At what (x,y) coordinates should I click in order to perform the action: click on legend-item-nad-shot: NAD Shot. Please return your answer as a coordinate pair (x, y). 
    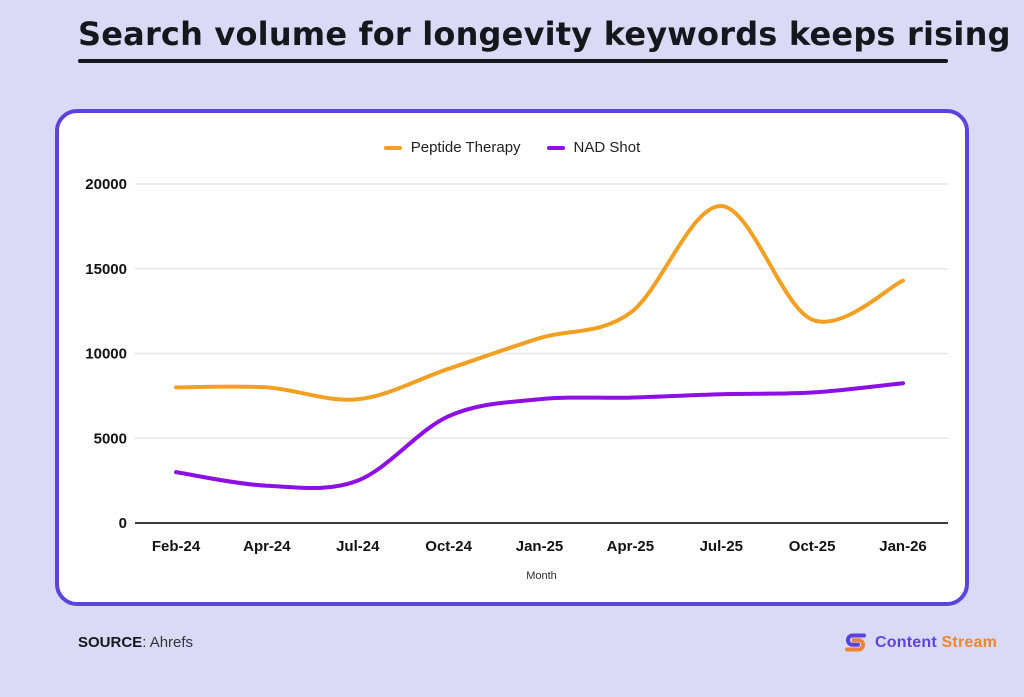
    Looking at the image, I should click on (593, 147).